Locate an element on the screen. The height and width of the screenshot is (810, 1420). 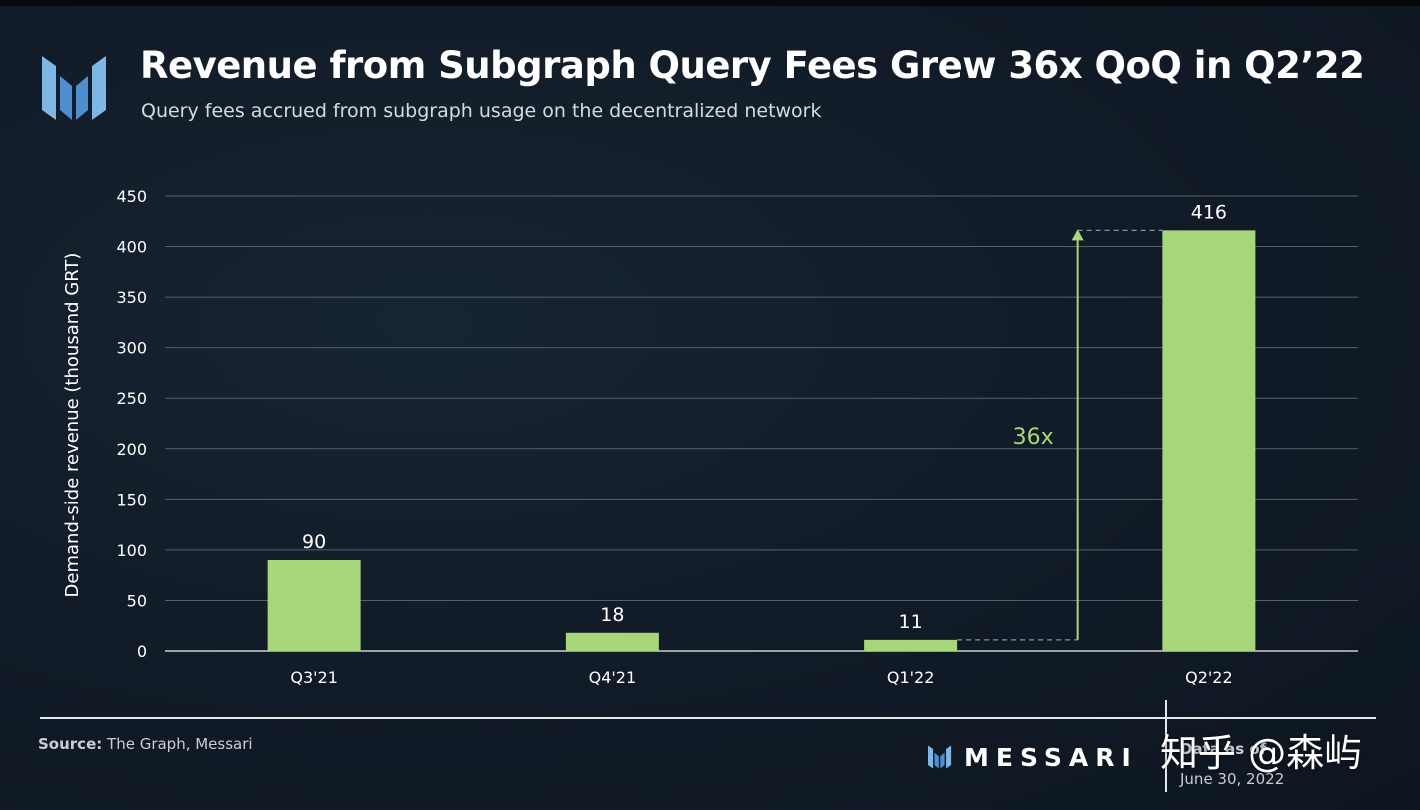
y-tick-label: 250 is located at coordinates (131, 398).